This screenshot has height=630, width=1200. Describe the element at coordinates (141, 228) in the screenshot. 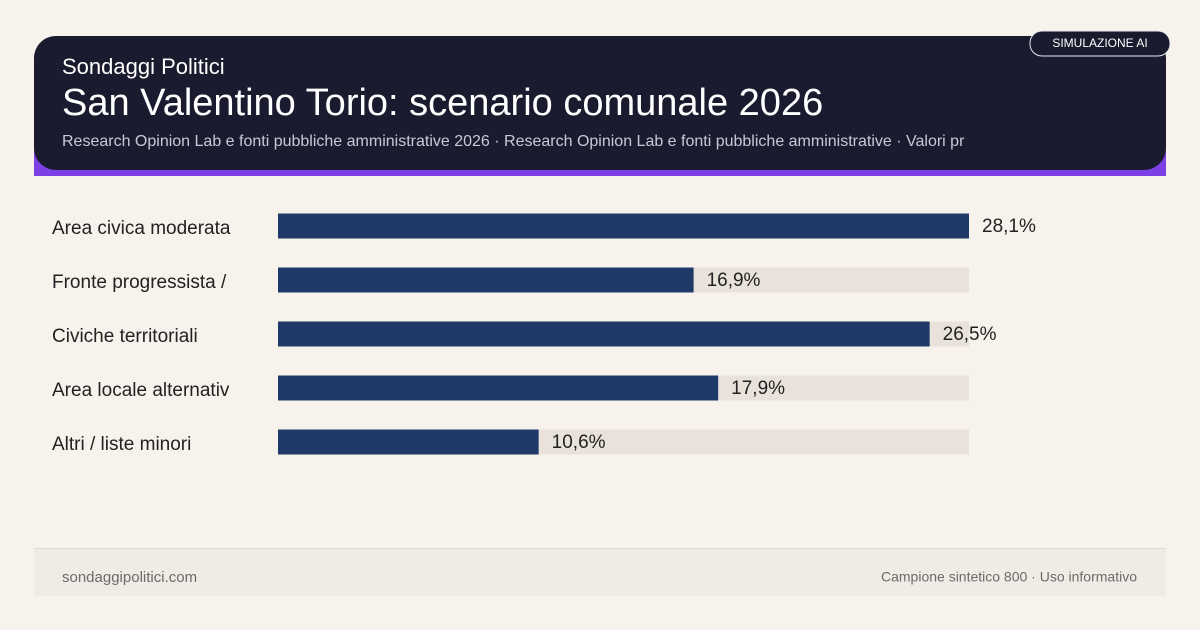

I see `category-label: Area civica moderata` at that location.